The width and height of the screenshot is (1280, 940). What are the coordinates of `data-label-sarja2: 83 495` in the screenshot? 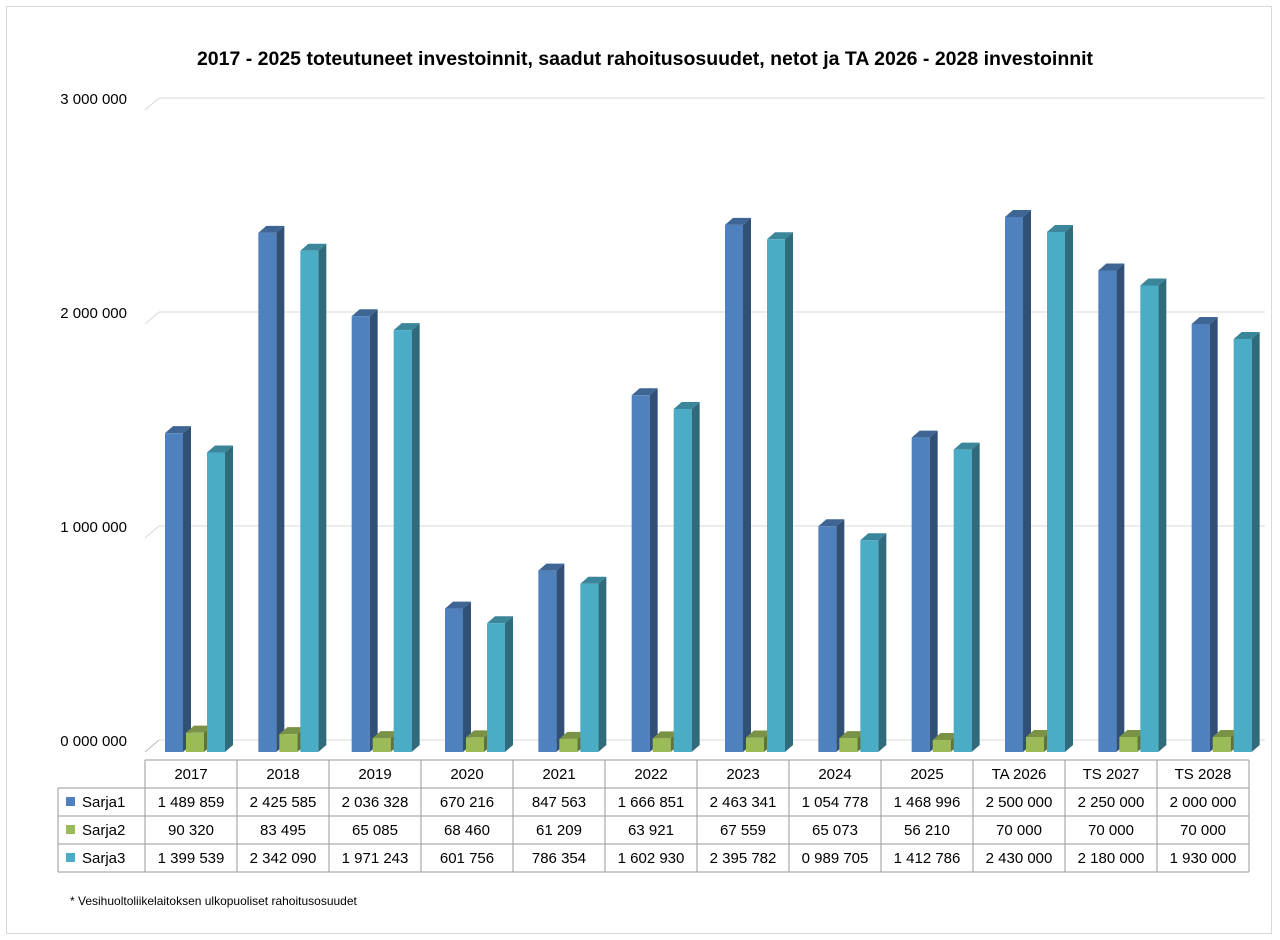 It's located at (283, 830).